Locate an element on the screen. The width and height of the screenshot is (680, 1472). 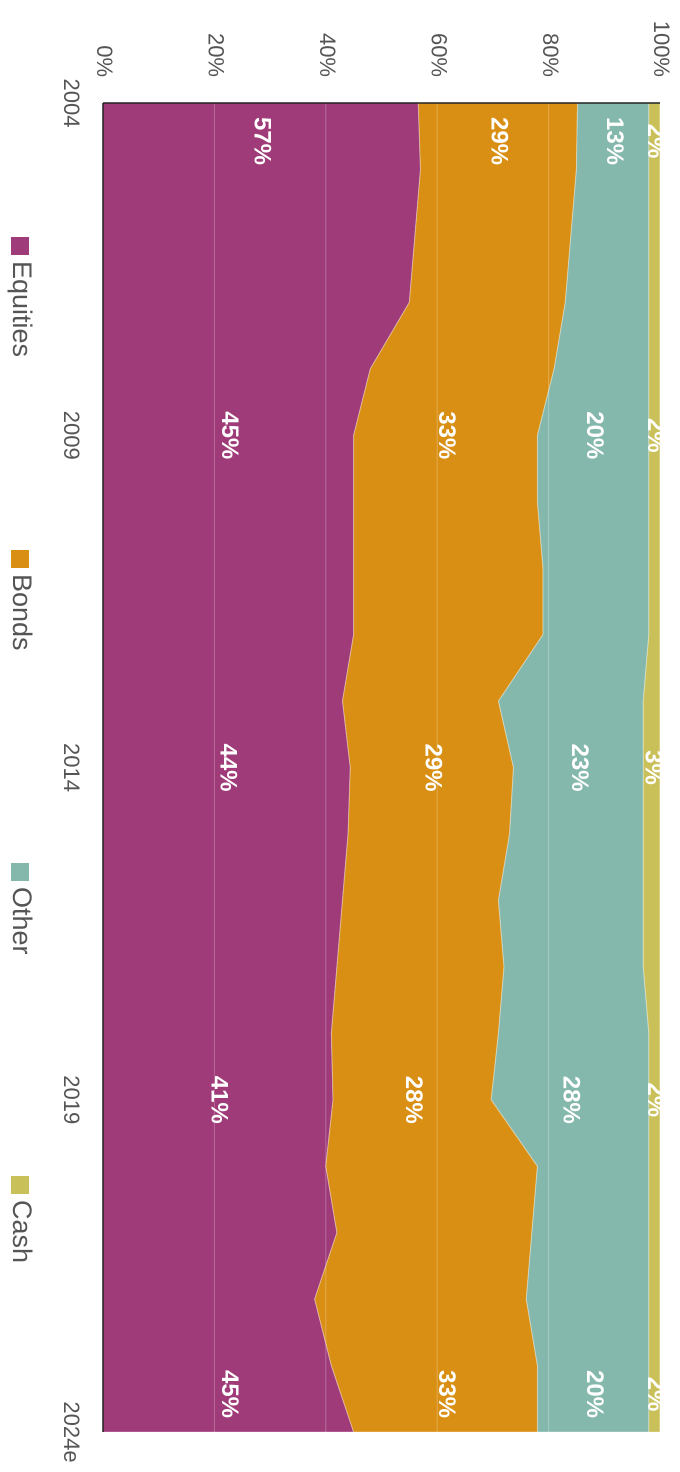
legend-label: Bonds is located at coordinates (22, 612).